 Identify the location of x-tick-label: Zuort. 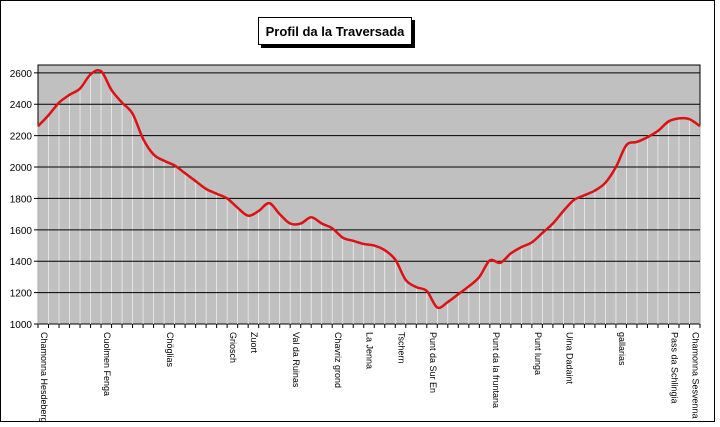
(254, 343).